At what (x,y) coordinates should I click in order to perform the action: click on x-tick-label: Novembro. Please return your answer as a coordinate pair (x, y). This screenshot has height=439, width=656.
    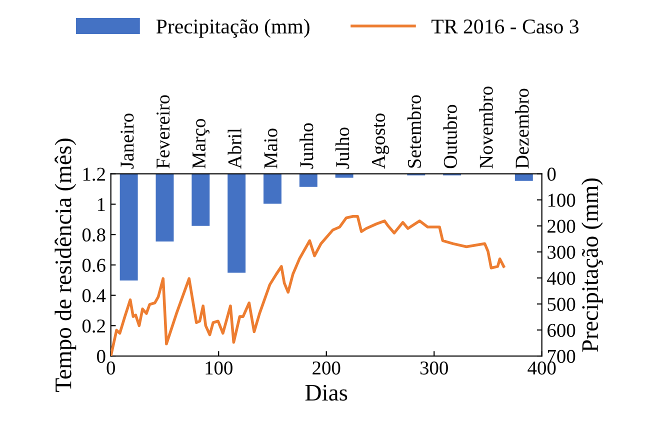
    Looking at the image, I should click on (486, 127).